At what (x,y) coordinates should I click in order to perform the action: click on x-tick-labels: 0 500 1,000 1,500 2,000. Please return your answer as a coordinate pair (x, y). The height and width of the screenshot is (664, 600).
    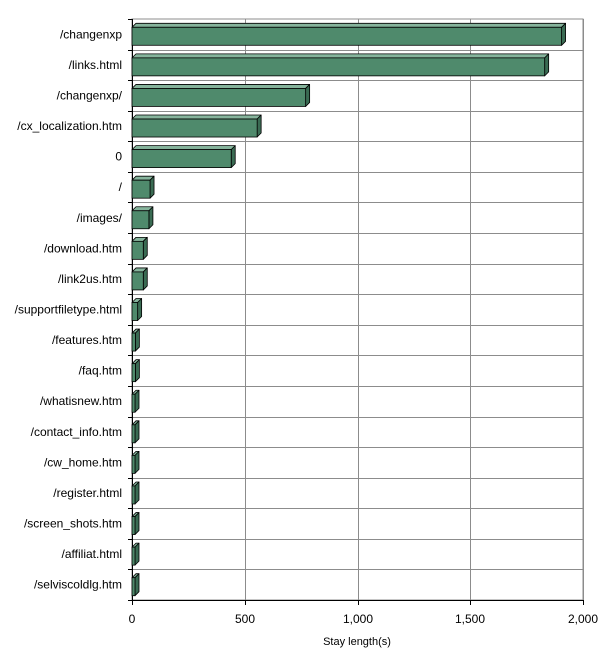
    Looking at the image, I should click on (364, 619).